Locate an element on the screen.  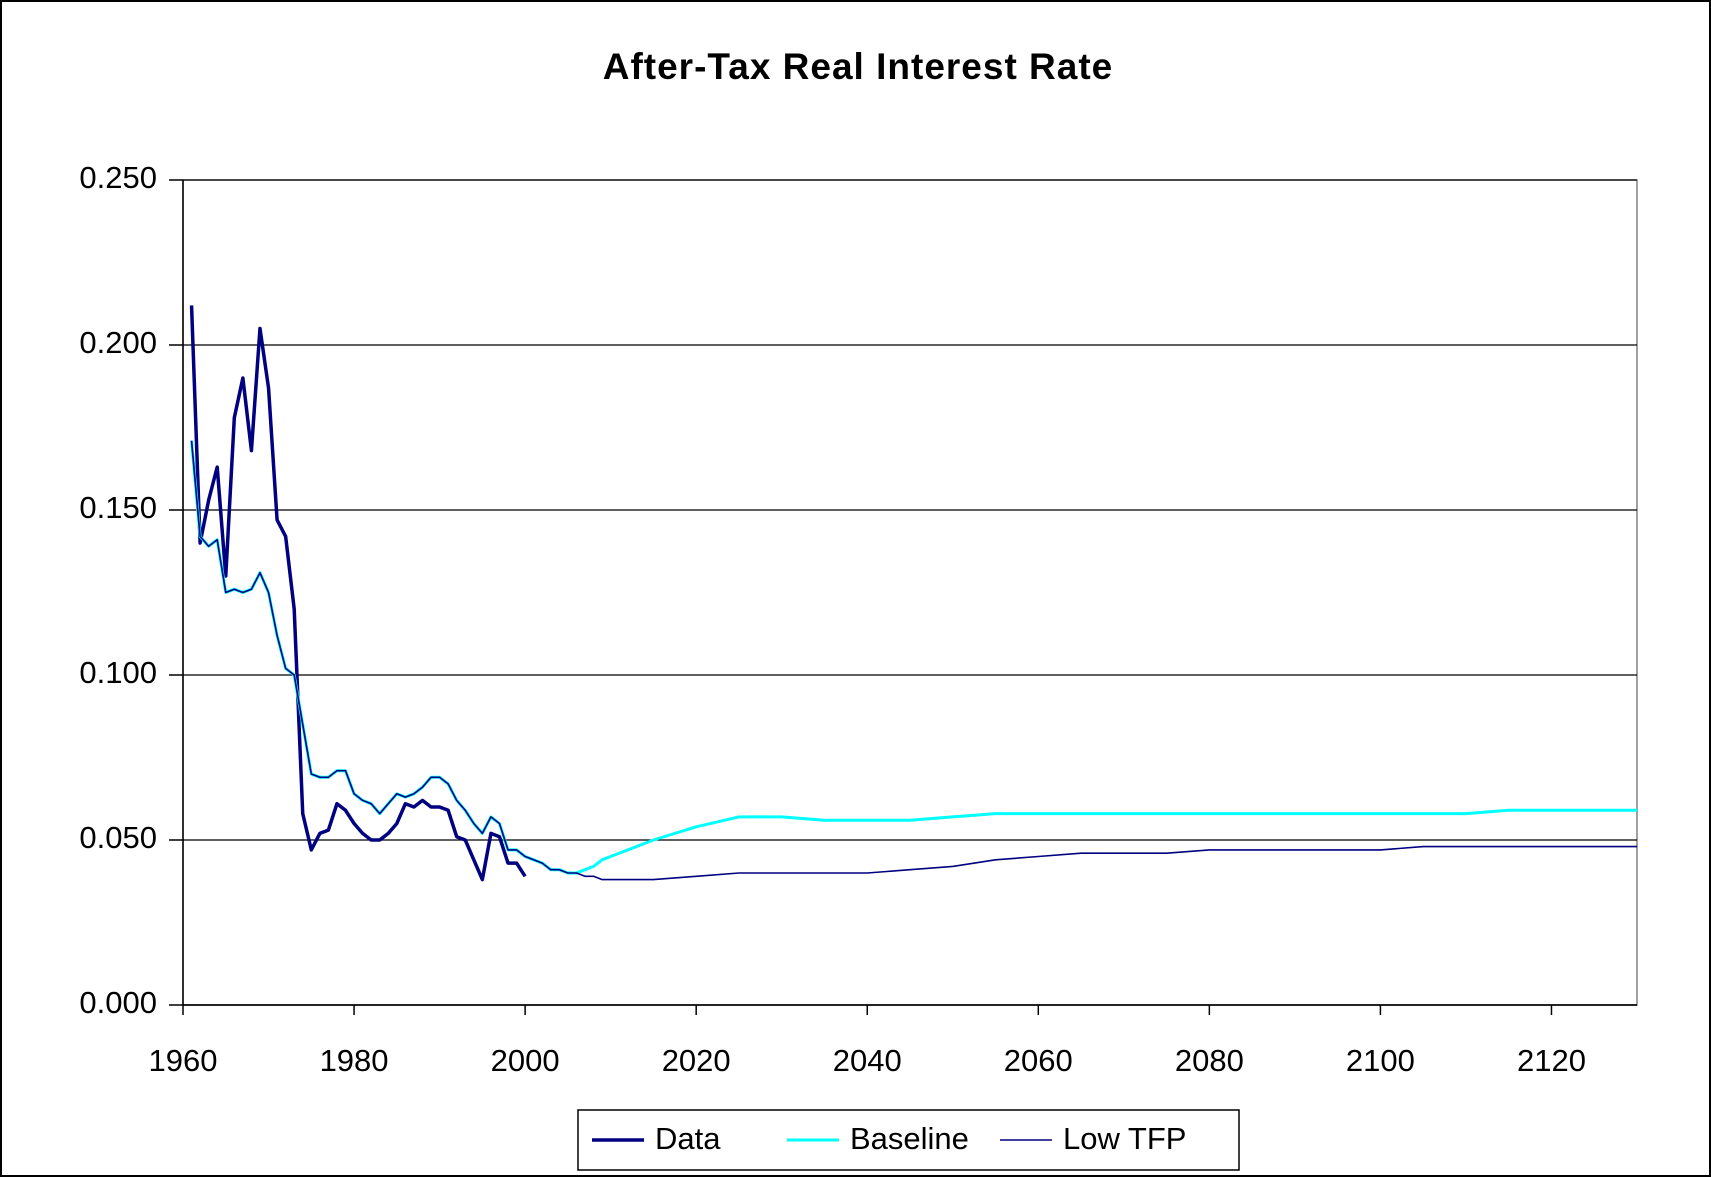
x-tick-label: 1960 is located at coordinates (183, 1060).